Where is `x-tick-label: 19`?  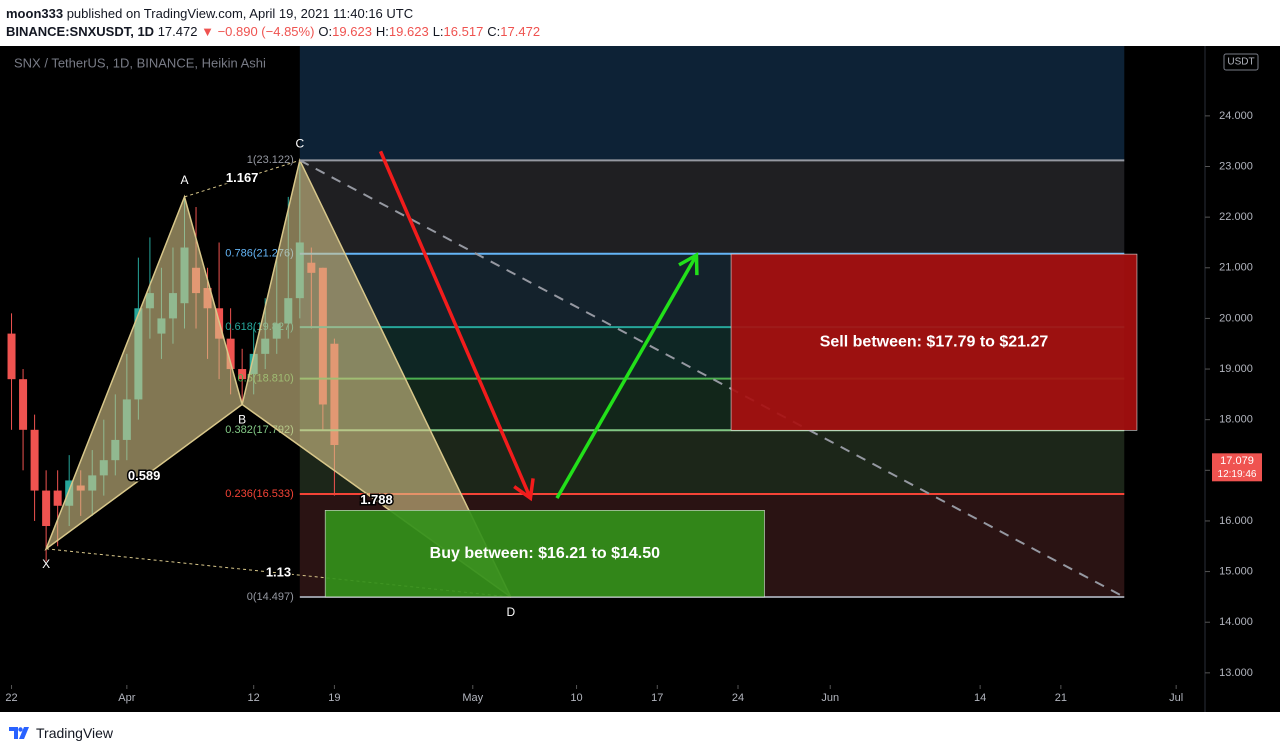
x-tick-label: 19 is located at coordinates (334, 698).